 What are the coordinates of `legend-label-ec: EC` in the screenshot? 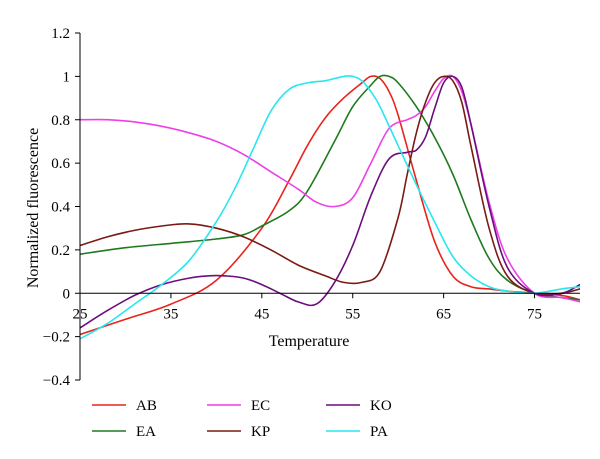 It's located at (260, 406).